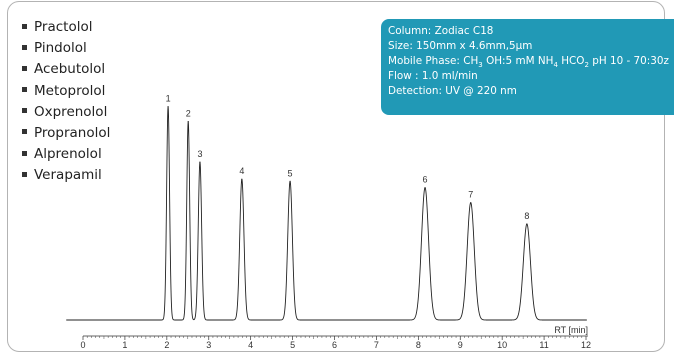 The image size is (674, 354). What do you see at coordinates (334, 345) in the screenshot?
I see `x-tick-label: 6` at bounding box center [334, 345].